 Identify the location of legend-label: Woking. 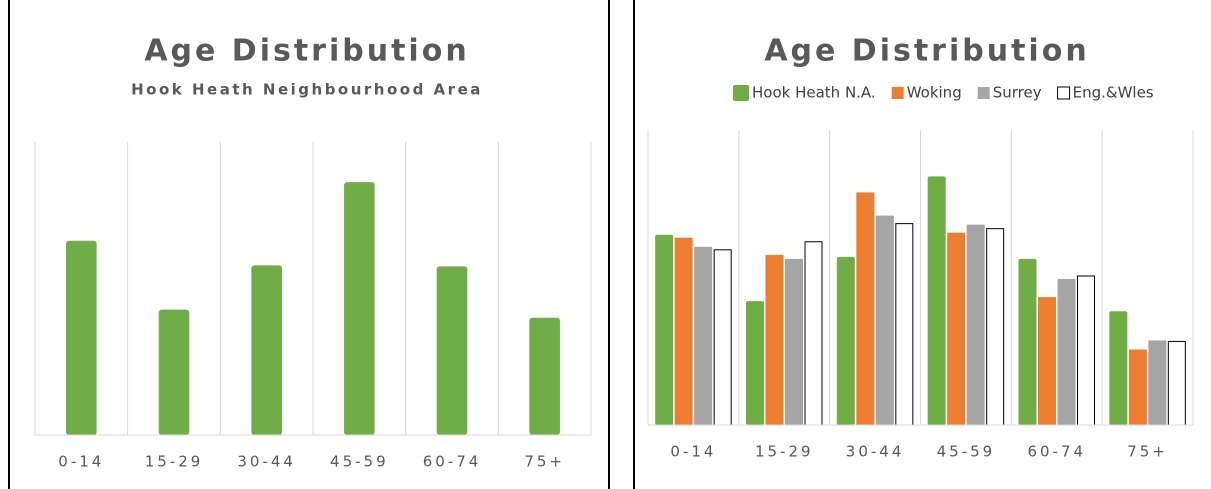
(934, 93).